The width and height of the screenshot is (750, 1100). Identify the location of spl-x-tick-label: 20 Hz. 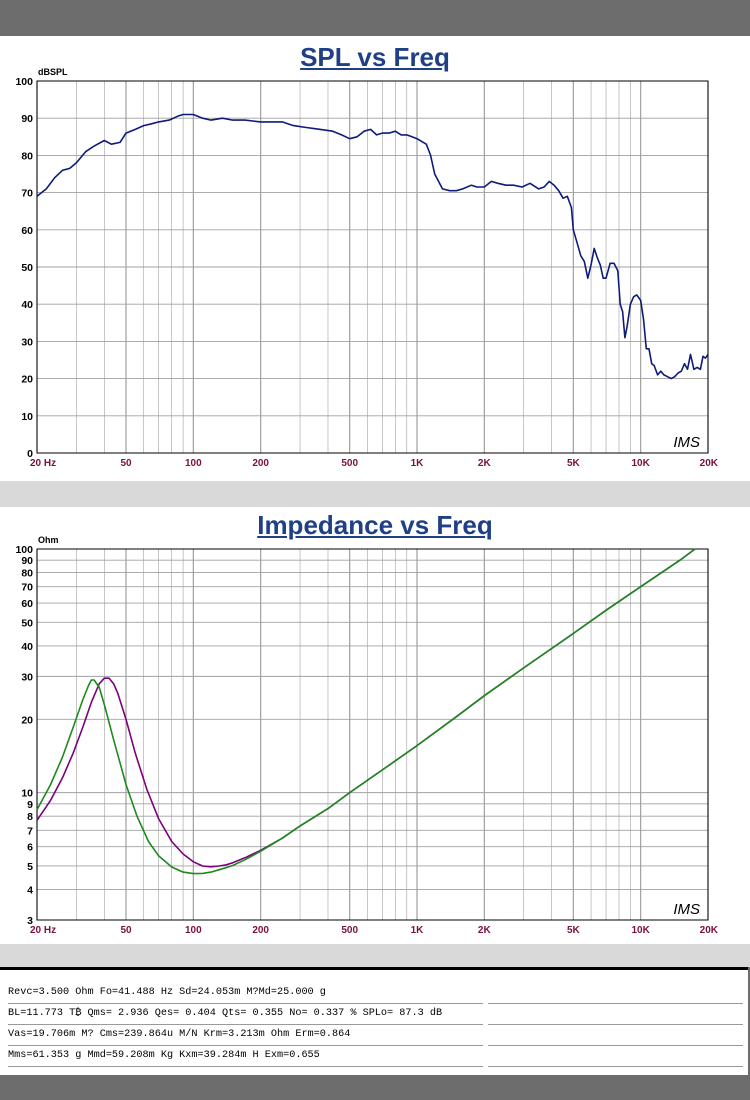
(43, 463).